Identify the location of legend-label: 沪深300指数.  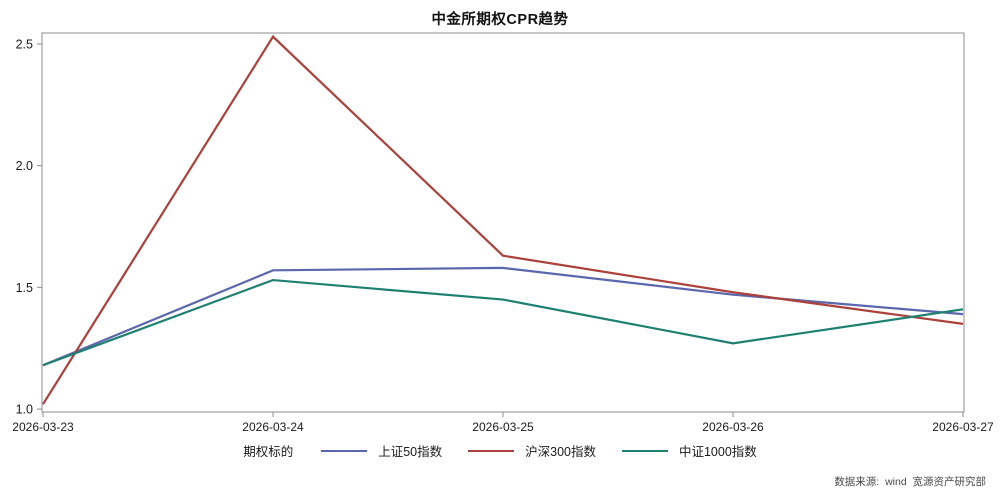
(560, 452).